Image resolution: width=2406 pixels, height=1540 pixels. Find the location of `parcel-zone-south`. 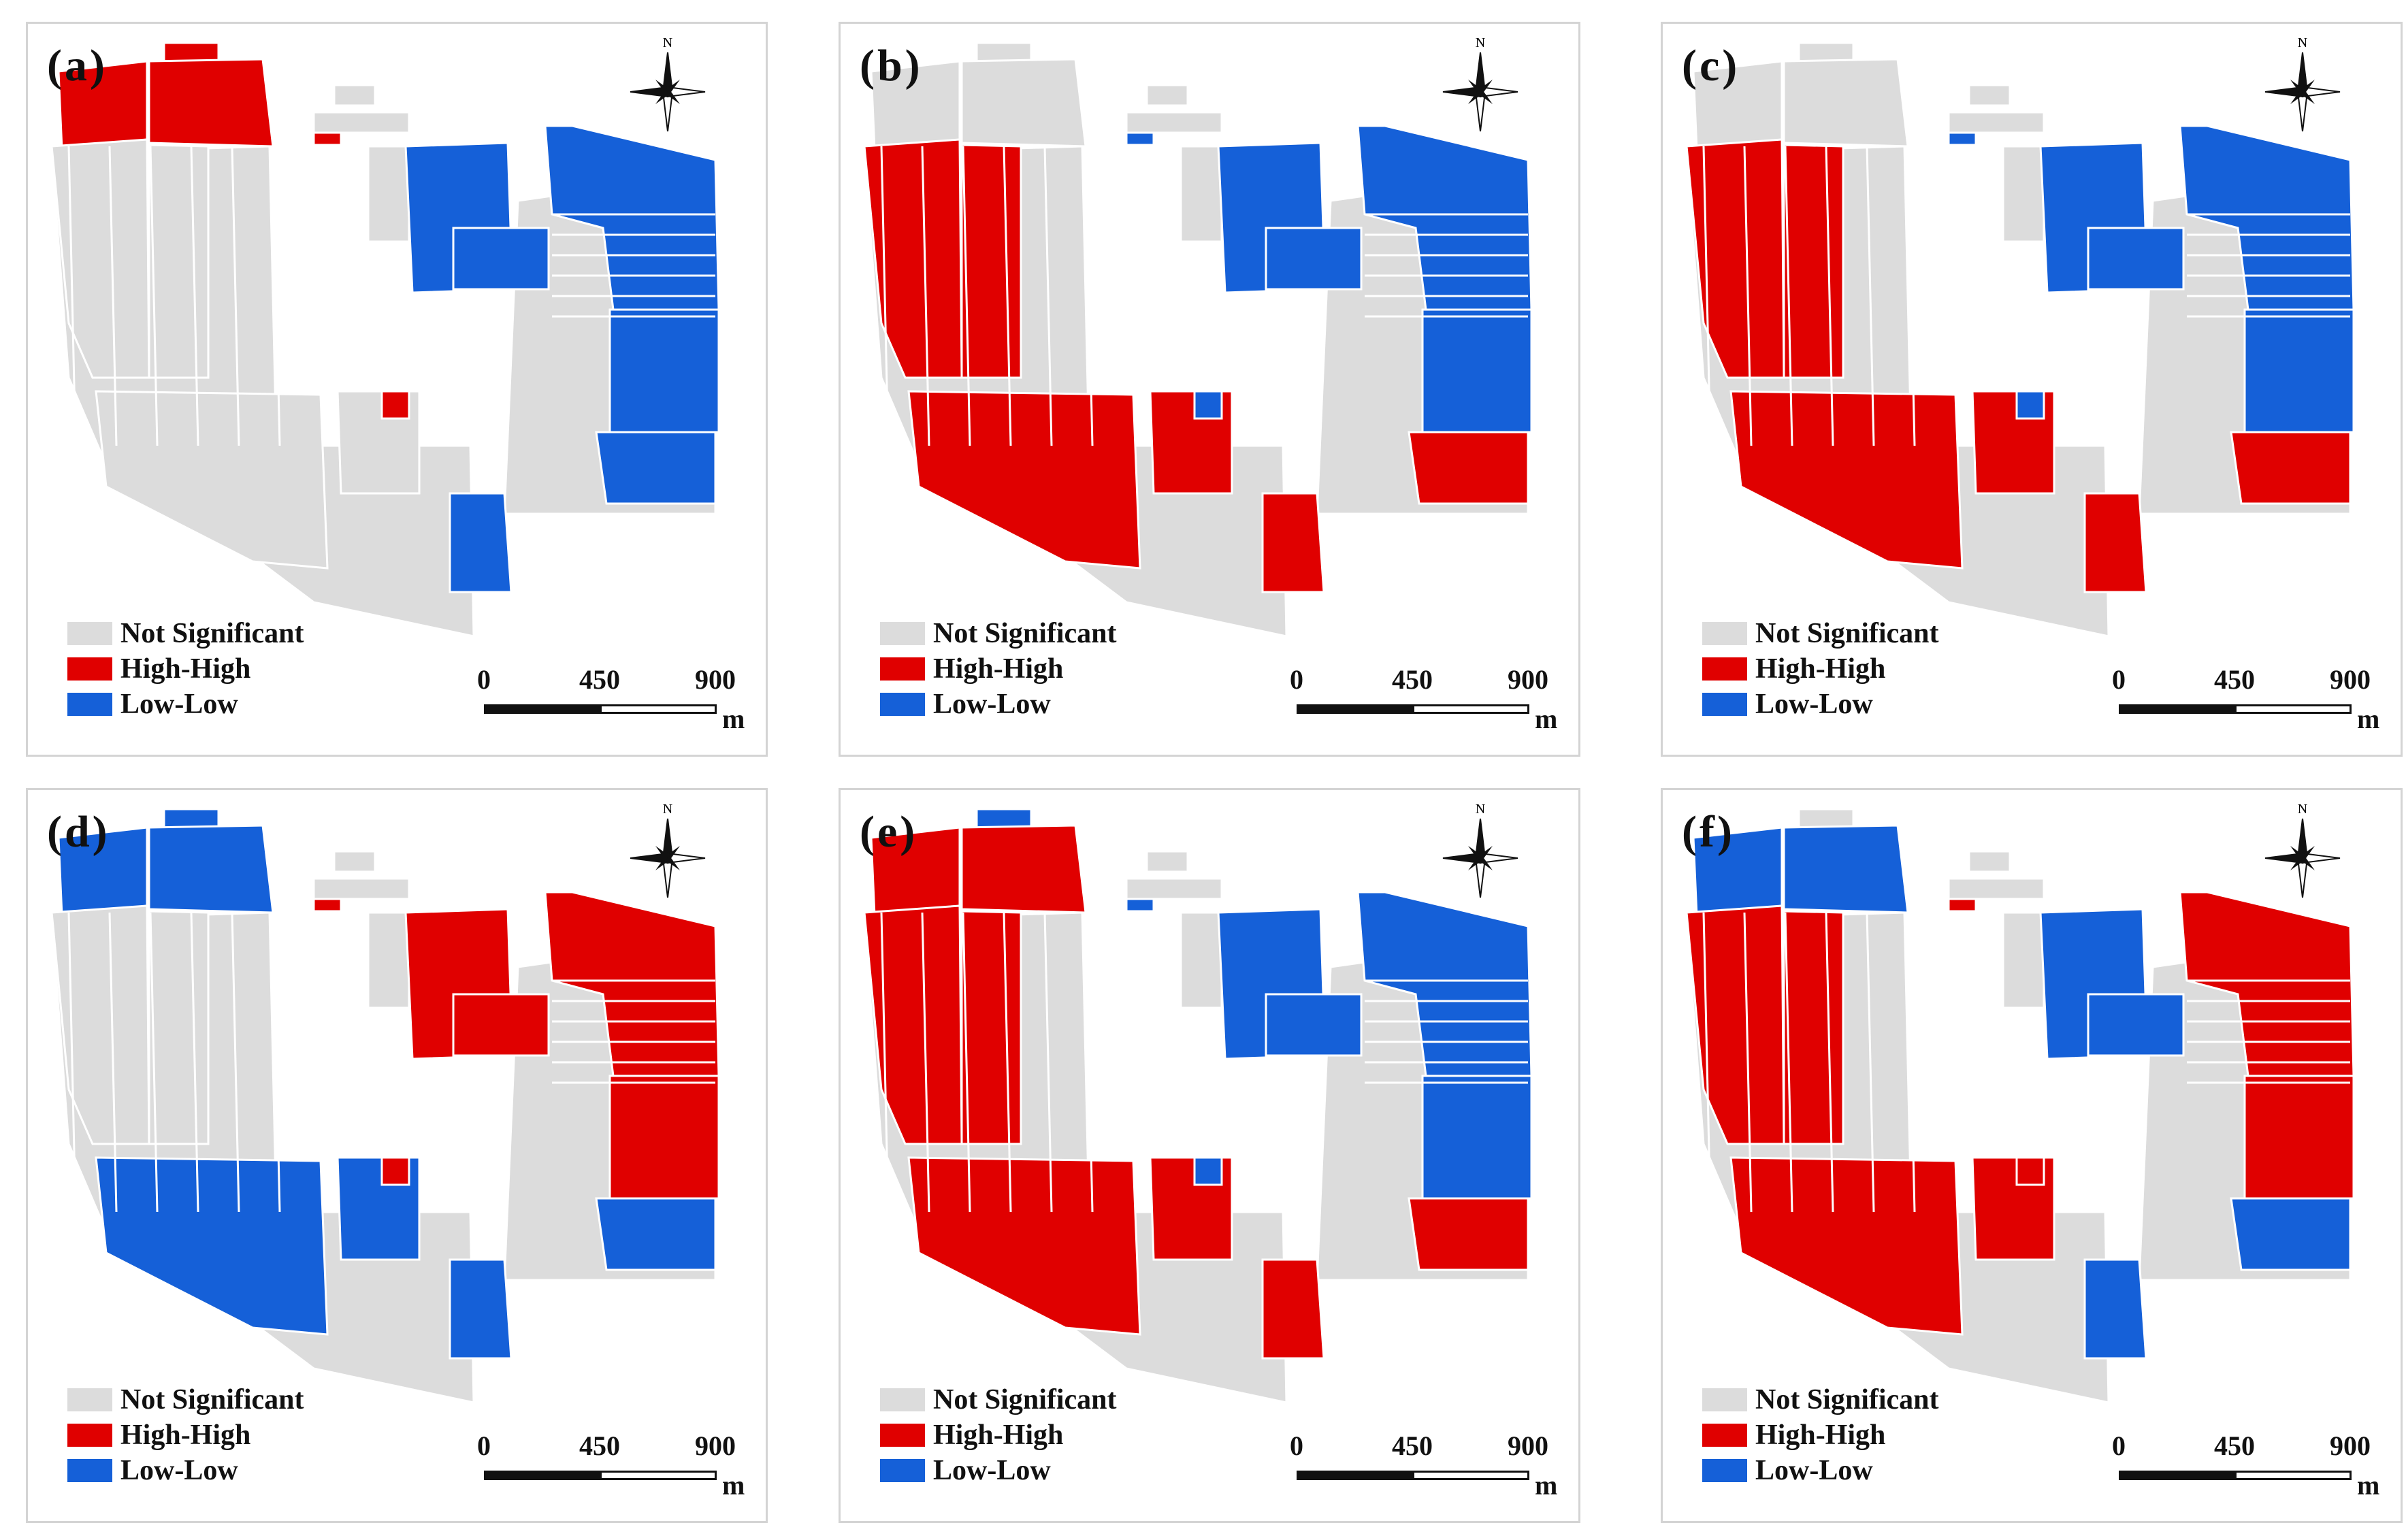

parcel-zone-south is located at coordinates (1024, 1246).